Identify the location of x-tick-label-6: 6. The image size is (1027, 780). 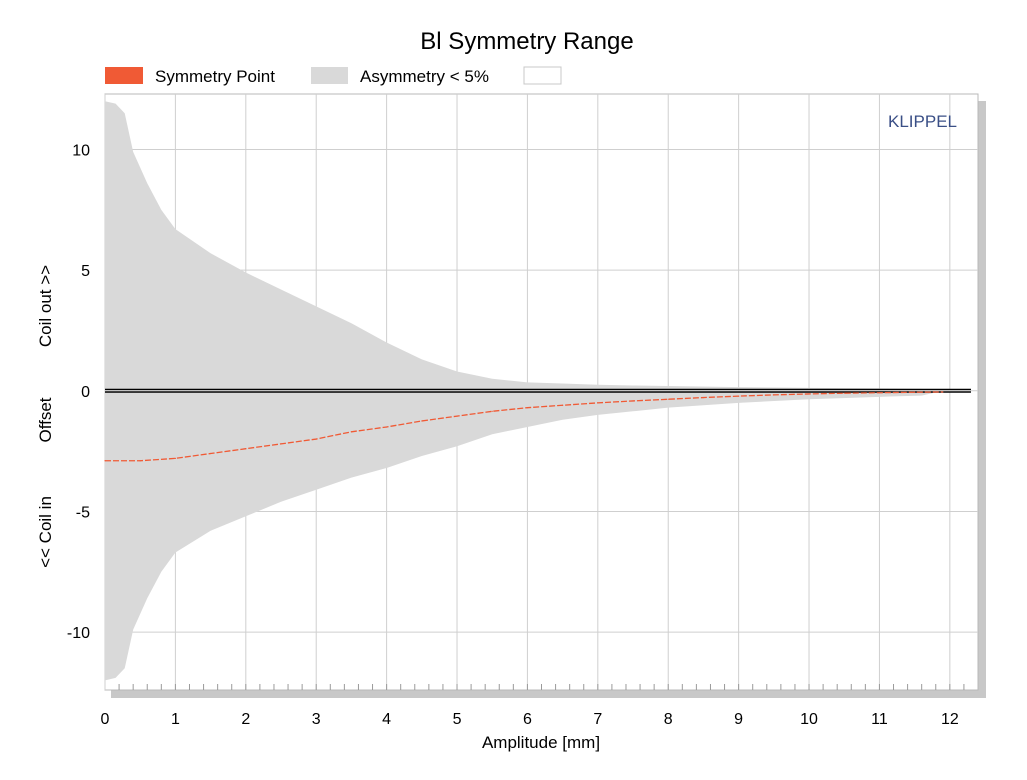
(527, 719).